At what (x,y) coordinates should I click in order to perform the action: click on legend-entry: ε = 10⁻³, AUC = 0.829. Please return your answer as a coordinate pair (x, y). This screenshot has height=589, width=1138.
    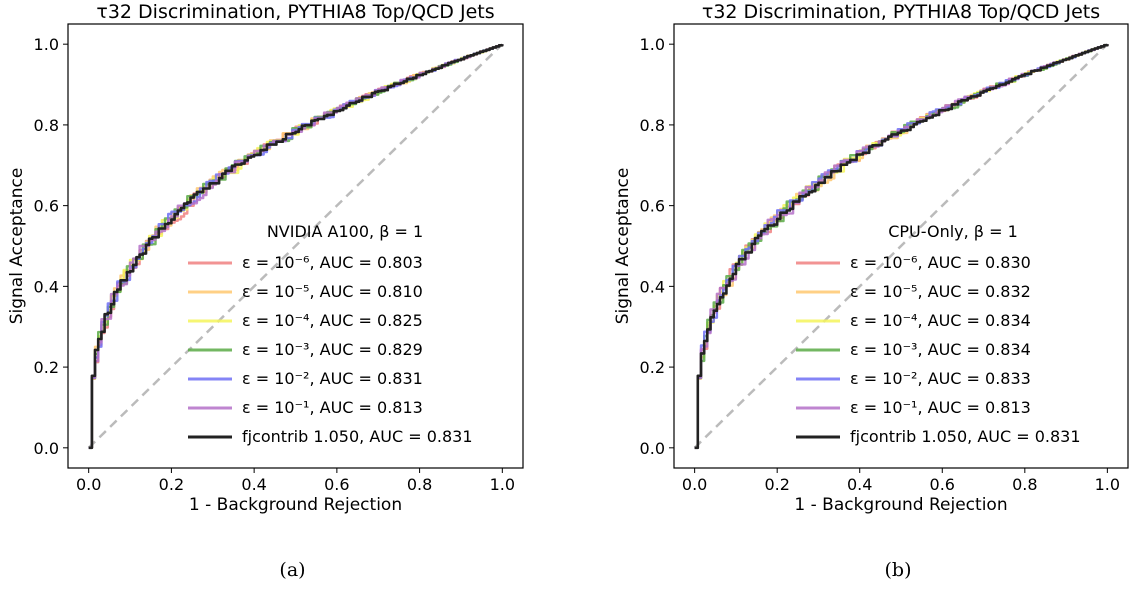
    Looking at the image, I should click on (332, 349).